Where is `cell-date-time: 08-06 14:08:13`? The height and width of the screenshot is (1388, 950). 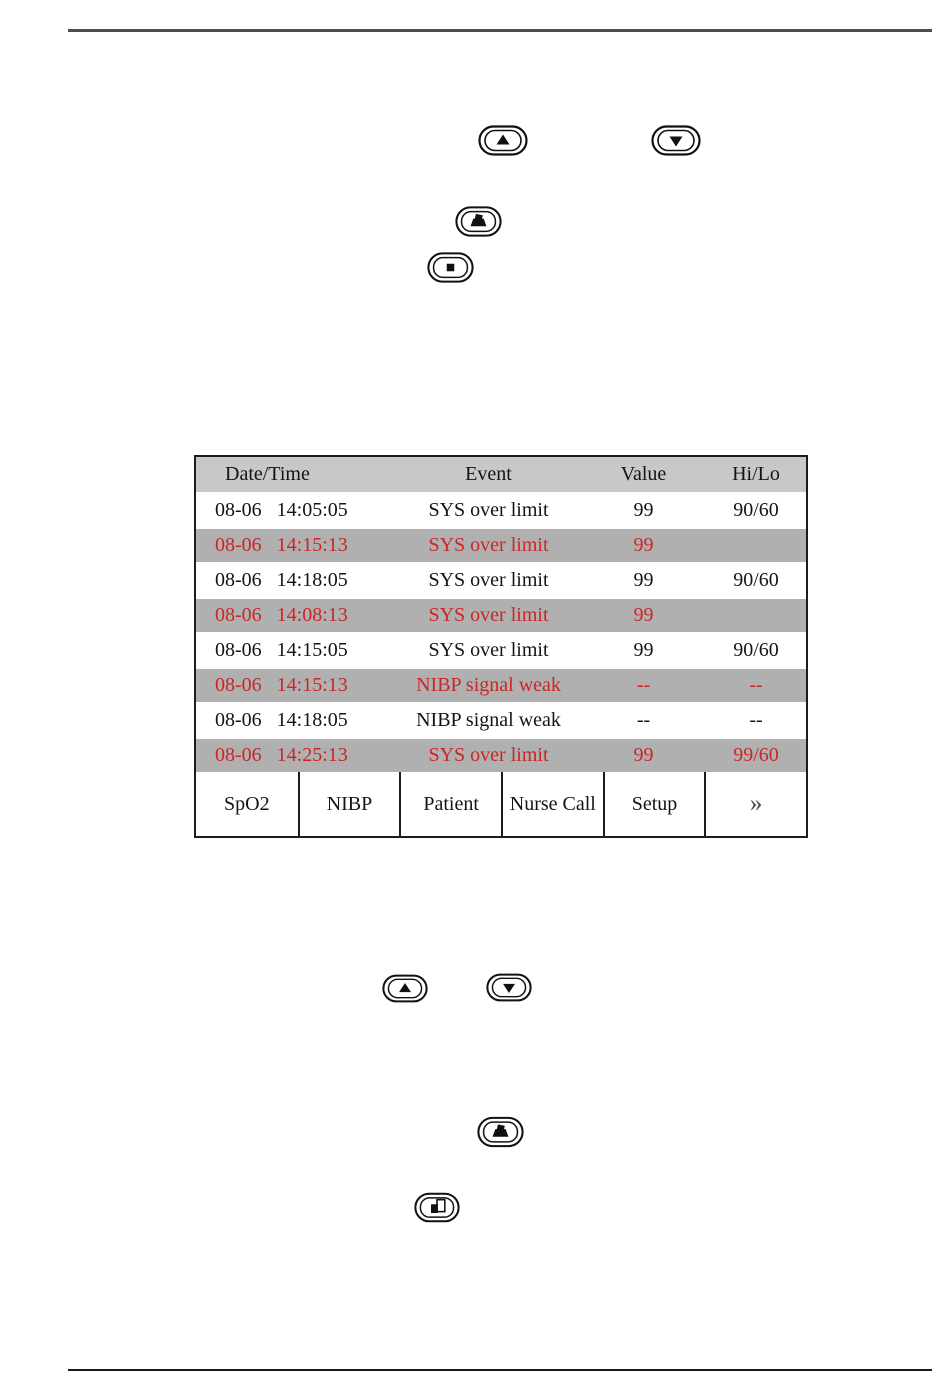
cell-date-time: 08-06 14:08:13 is located at coordinates (281, 615).